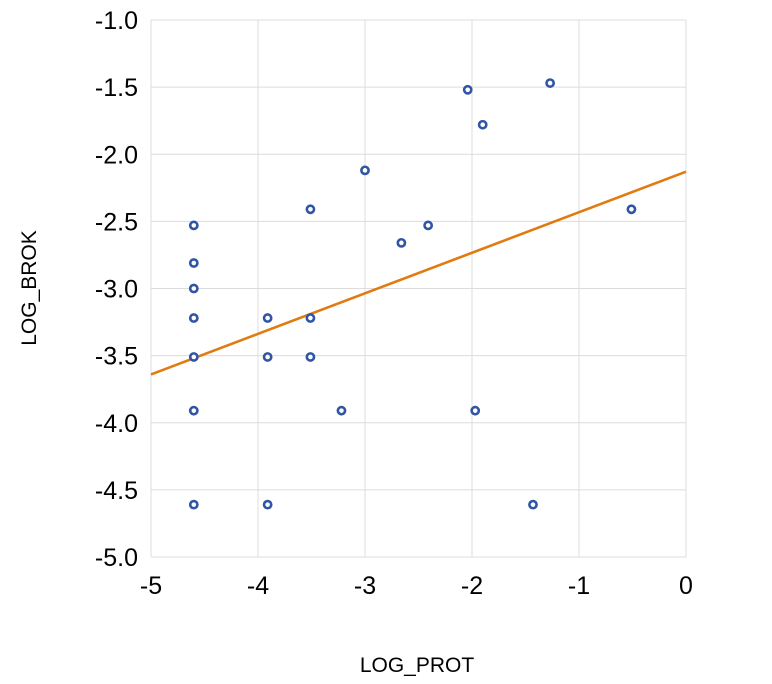  Describe the element at coordinates (116, 357) in the screenshot. I see `y-tick-label: -3.5` at that location.